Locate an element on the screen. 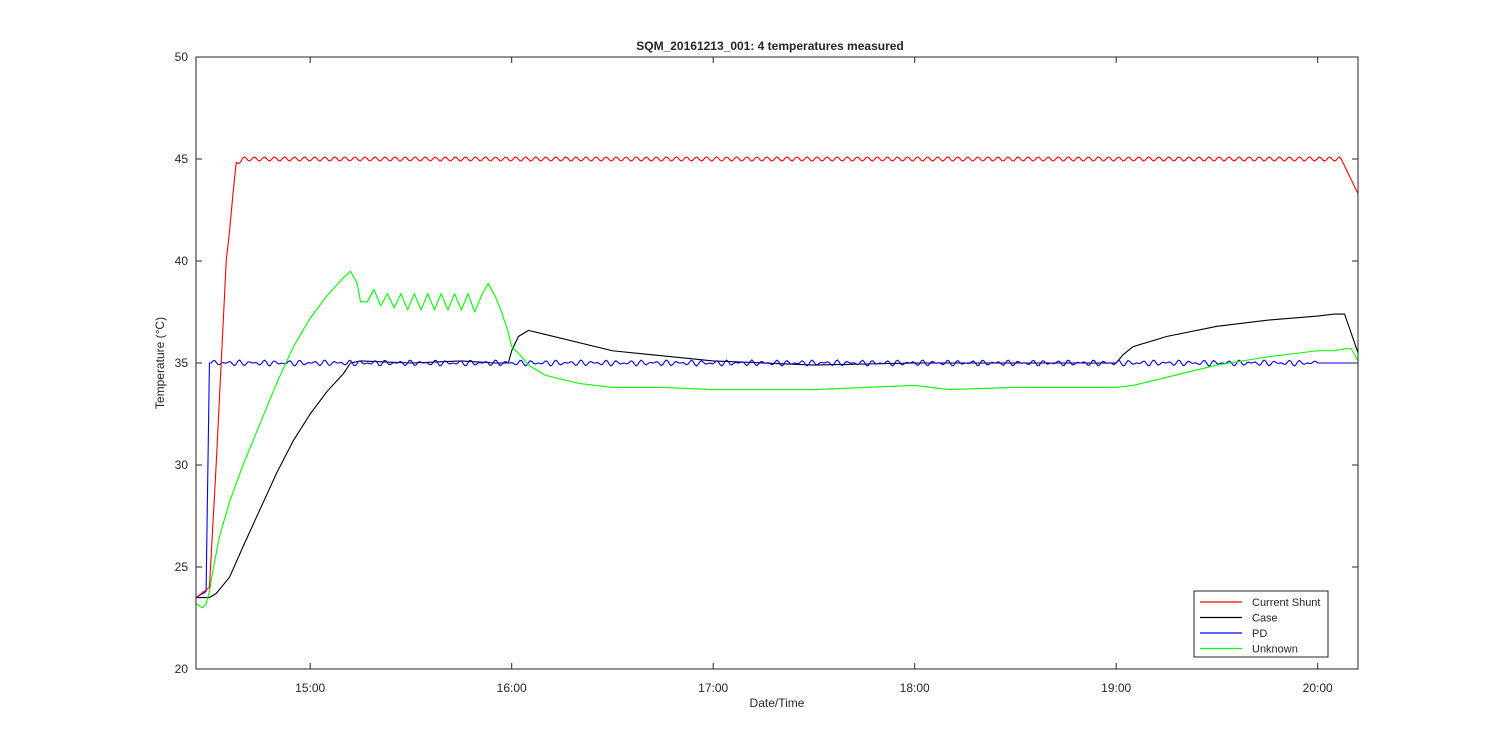  y-tick-label: 20 is located at coordinates (182, 669).